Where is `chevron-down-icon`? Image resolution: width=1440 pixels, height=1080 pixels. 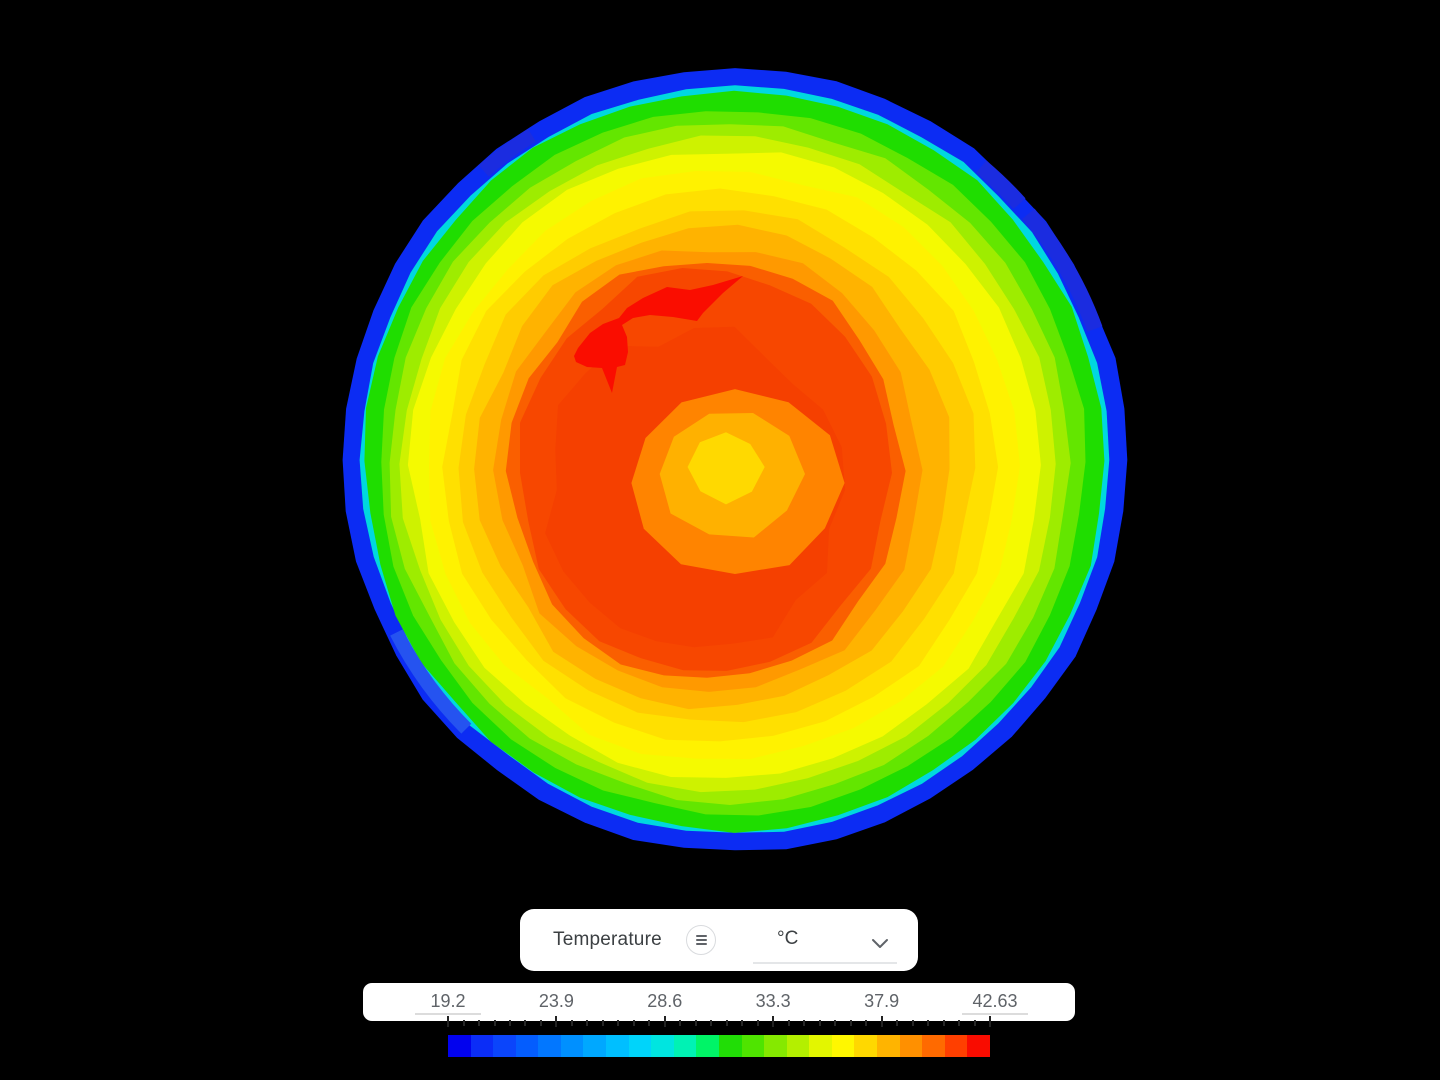 chevron-down-icon is located at coordinates (880, 942).